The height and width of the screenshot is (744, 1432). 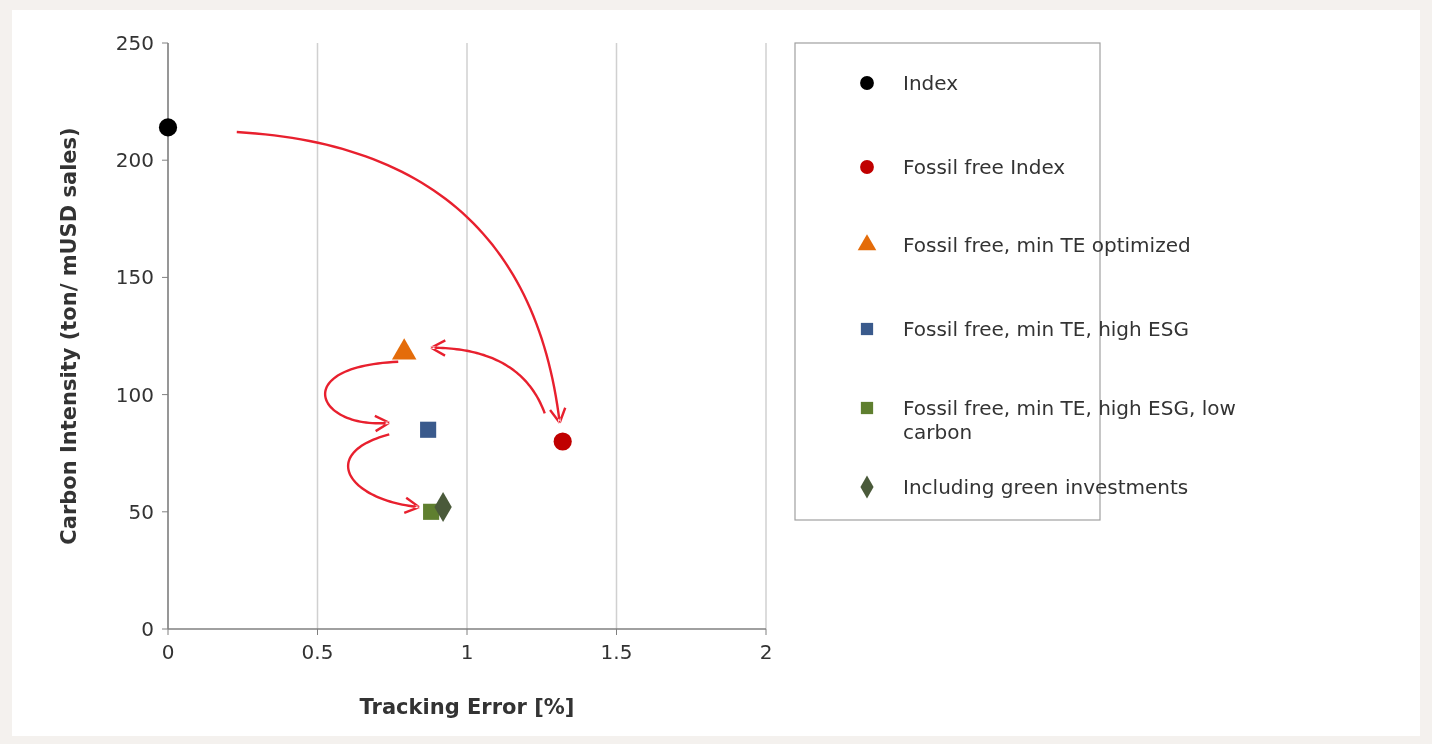 What do you see at coordinates (134, 394) in the screenshot?
I see `y-tick-label: 100` at bounding box center [134, 394].